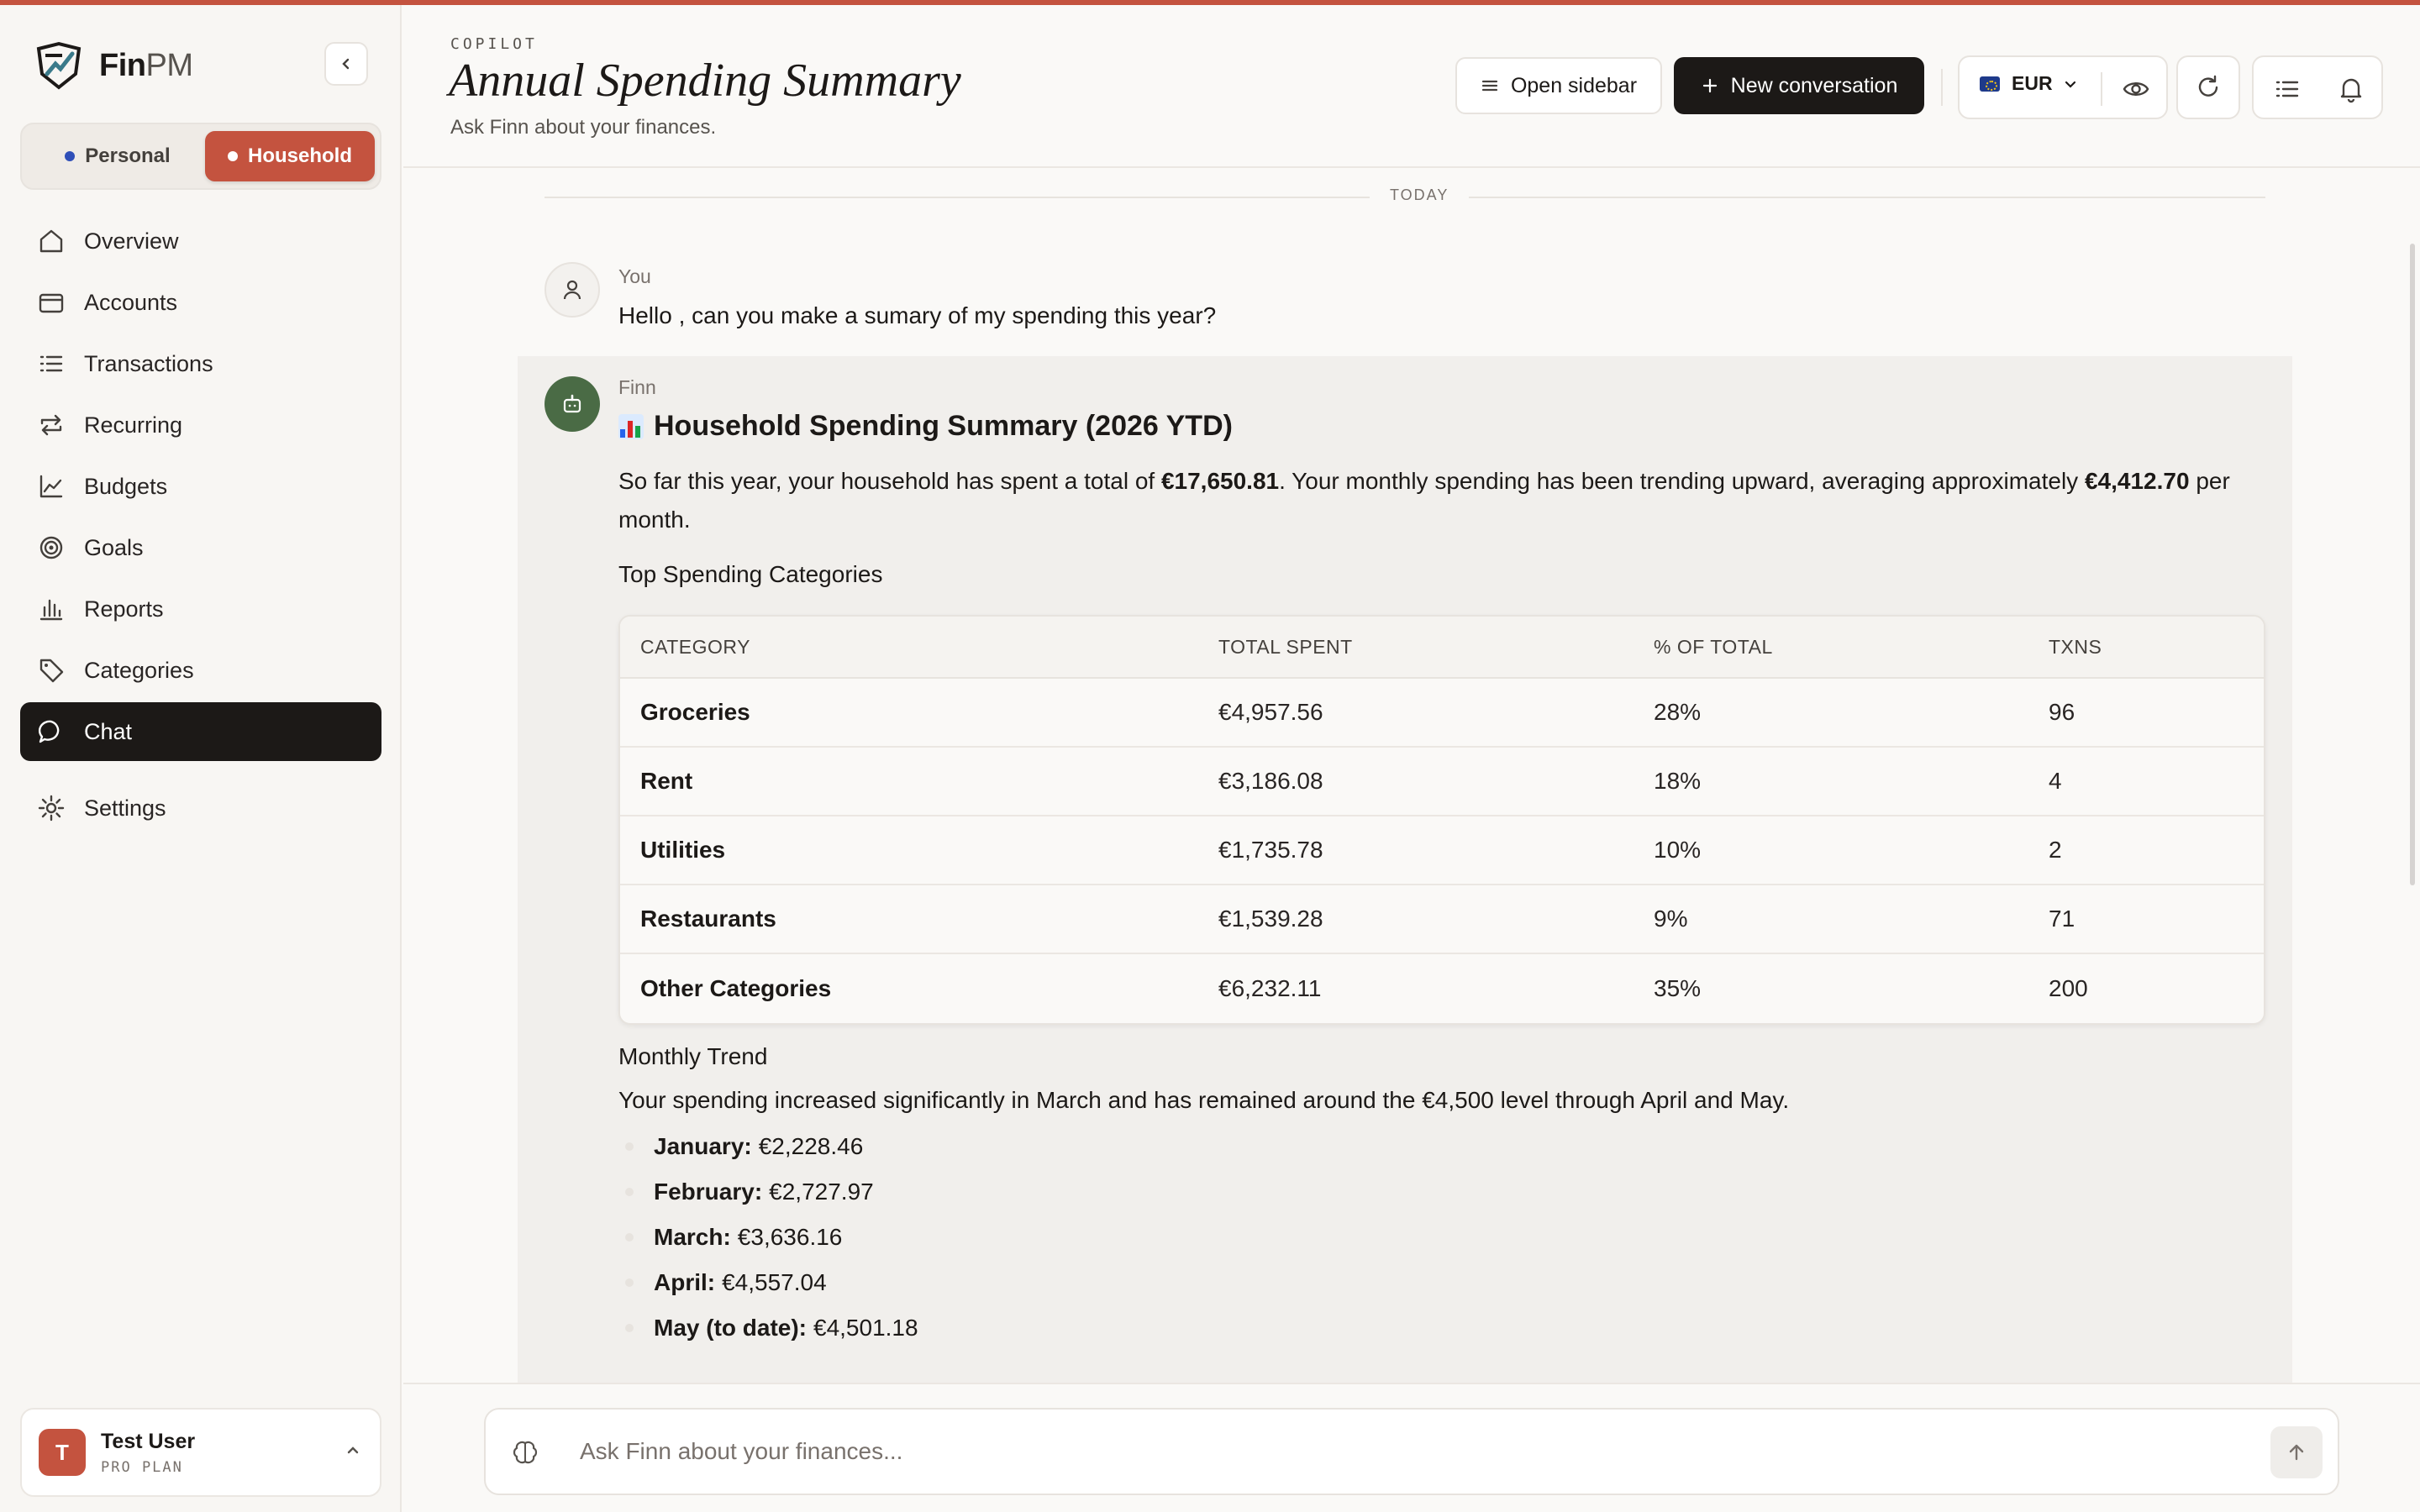  I want to click on open-sidebar-button: Open sidebar, so click(1559, 85).